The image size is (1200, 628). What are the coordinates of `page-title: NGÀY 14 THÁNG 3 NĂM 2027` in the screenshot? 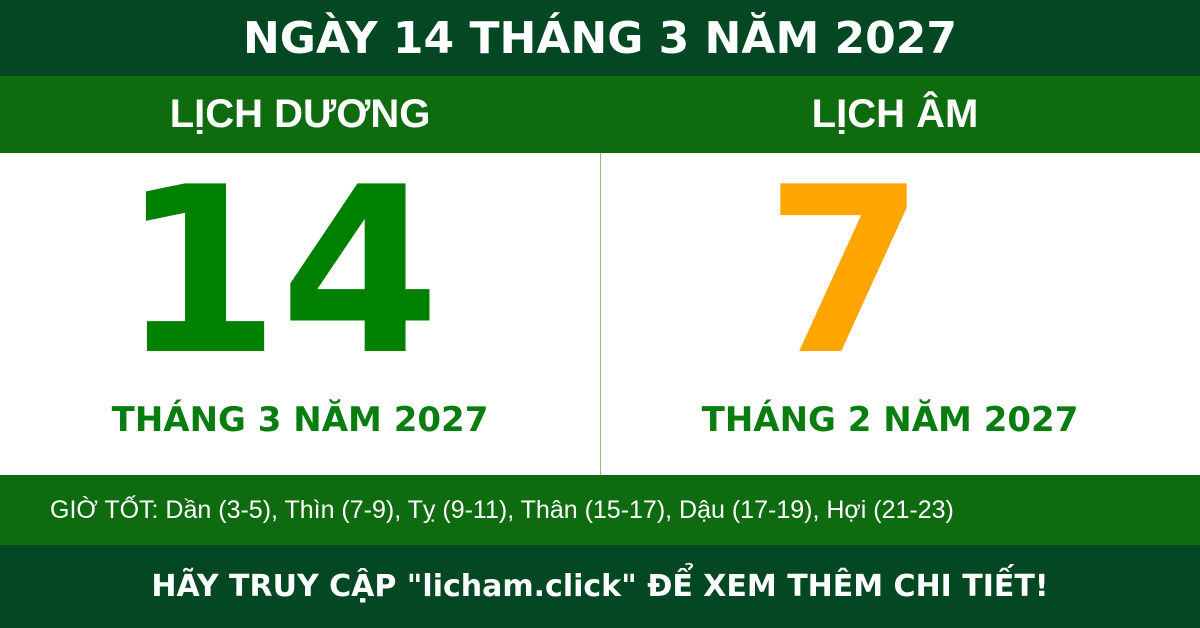 It's located at (600, 38).